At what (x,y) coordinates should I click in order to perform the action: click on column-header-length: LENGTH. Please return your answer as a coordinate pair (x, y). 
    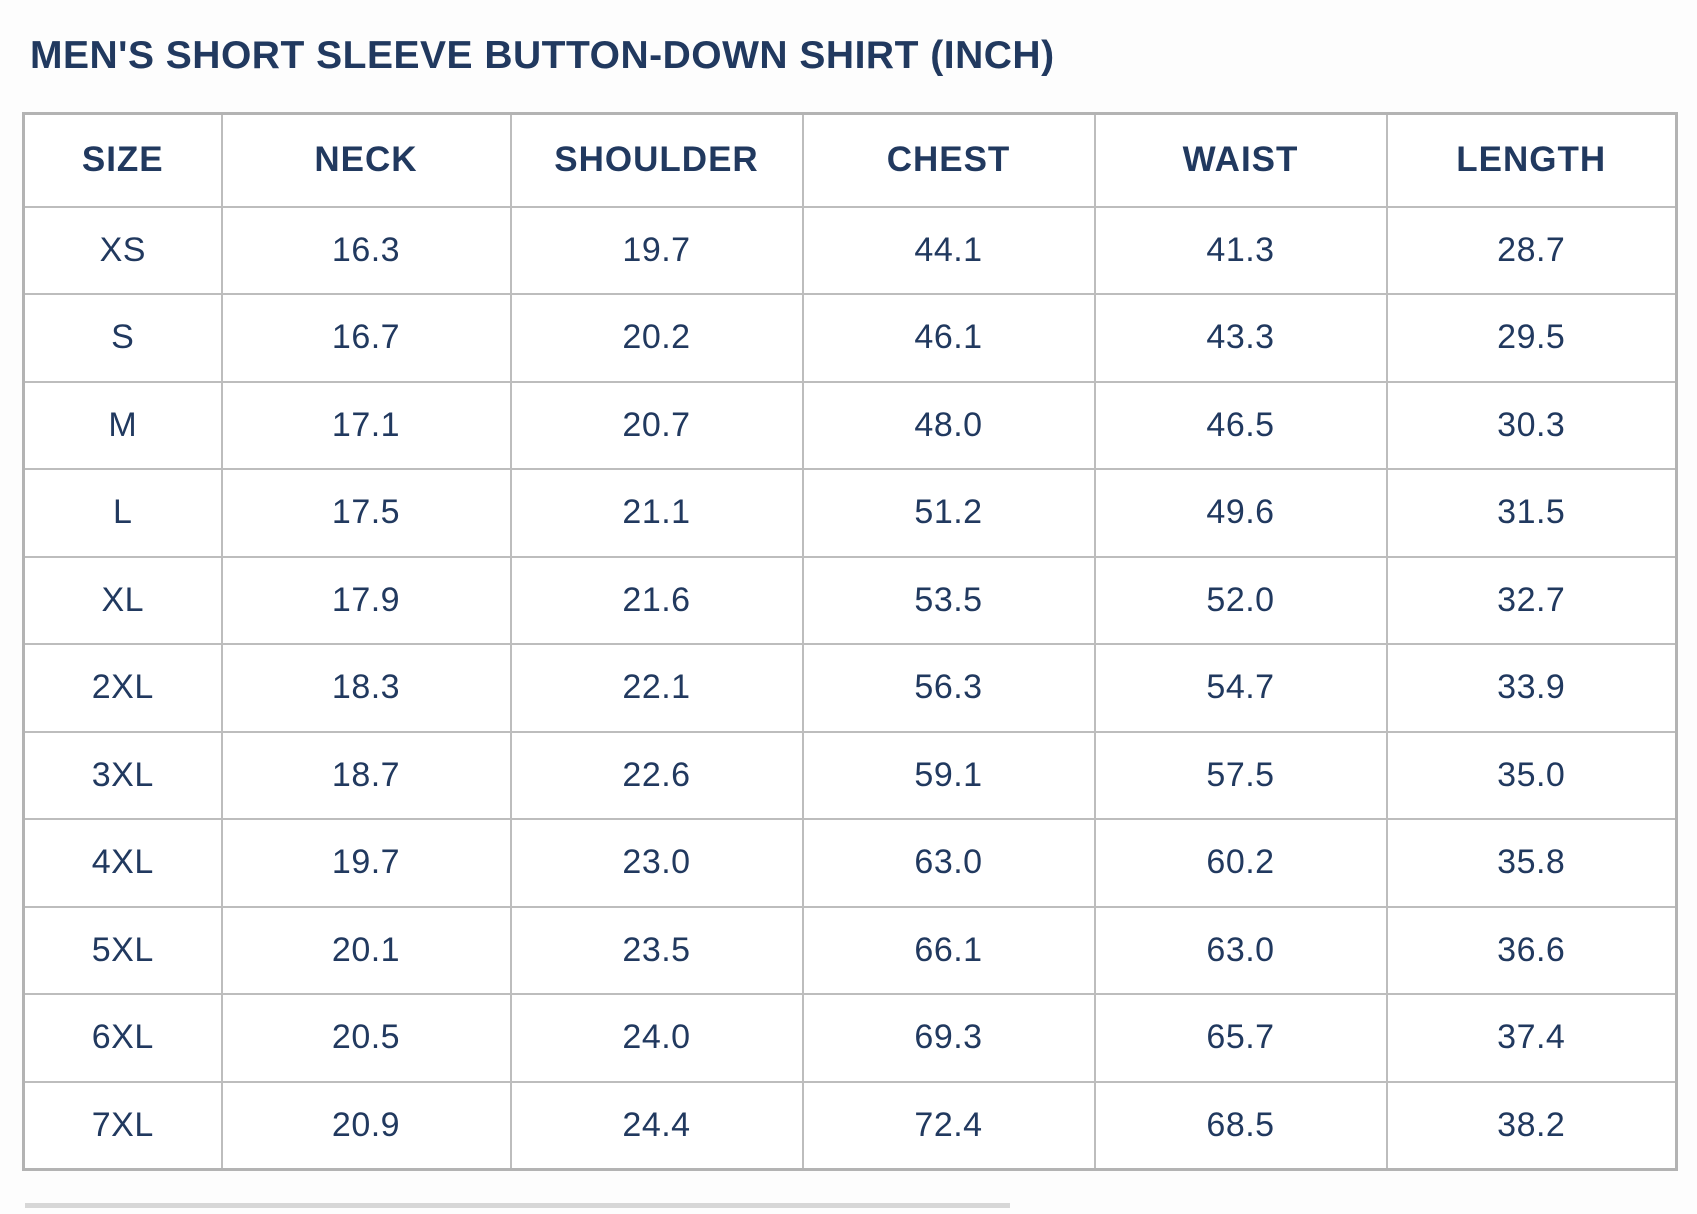
    Looking at the image, I should click on (1531, 160).